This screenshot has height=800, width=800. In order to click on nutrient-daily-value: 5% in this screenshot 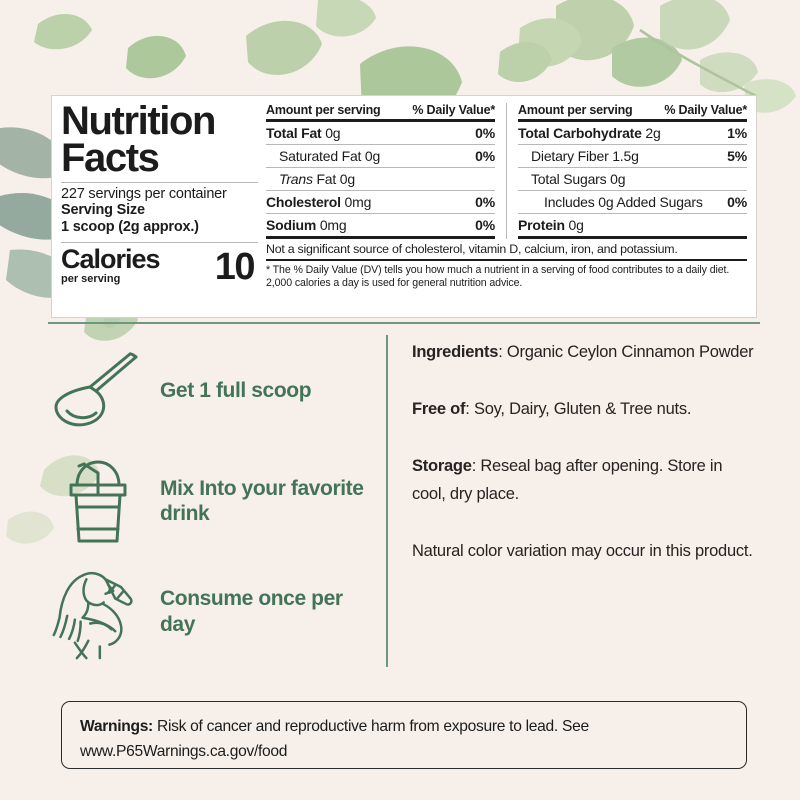, I will do `click(737, 156)`.